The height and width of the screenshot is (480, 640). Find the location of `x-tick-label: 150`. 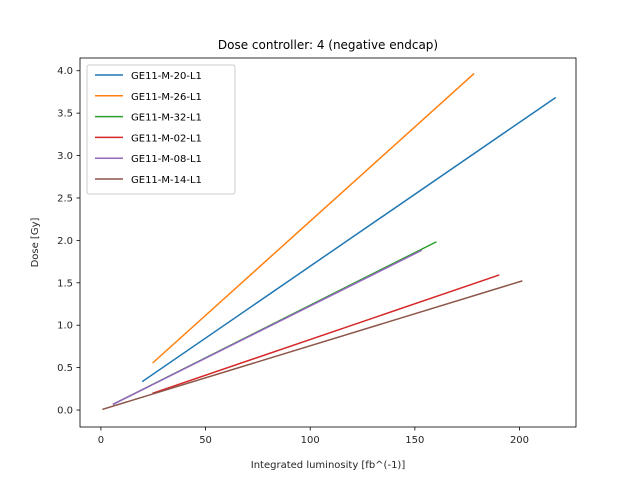

x-tick-label: 150 is located at coordinates (414, 440).